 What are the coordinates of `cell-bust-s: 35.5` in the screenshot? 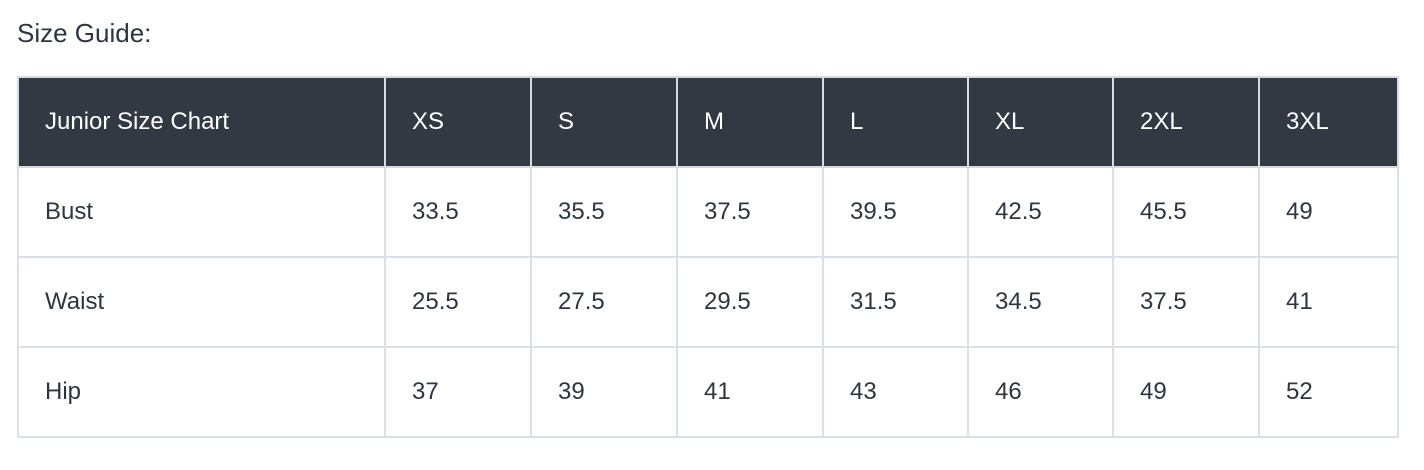 It's located at (604, 211).